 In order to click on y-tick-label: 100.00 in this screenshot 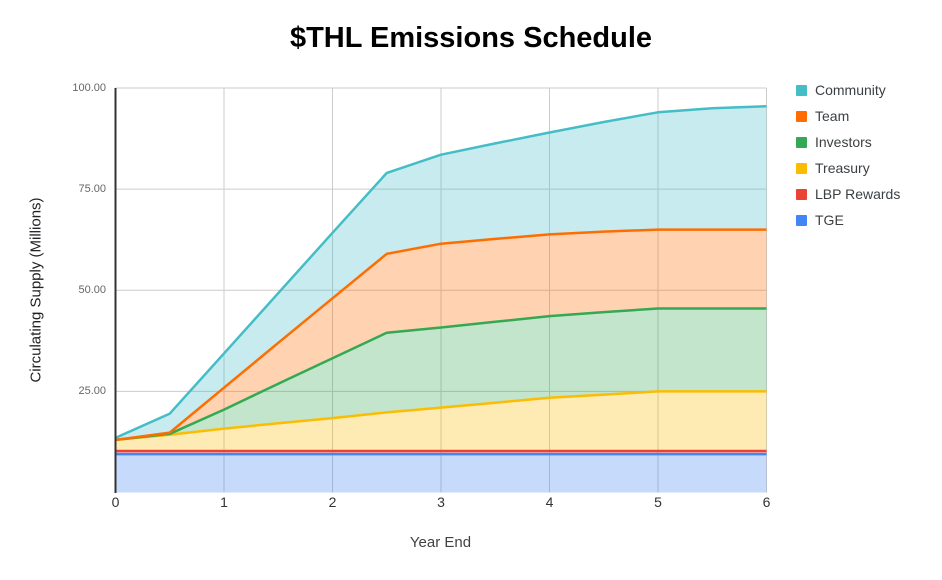, I will do `click(89, 88)`.